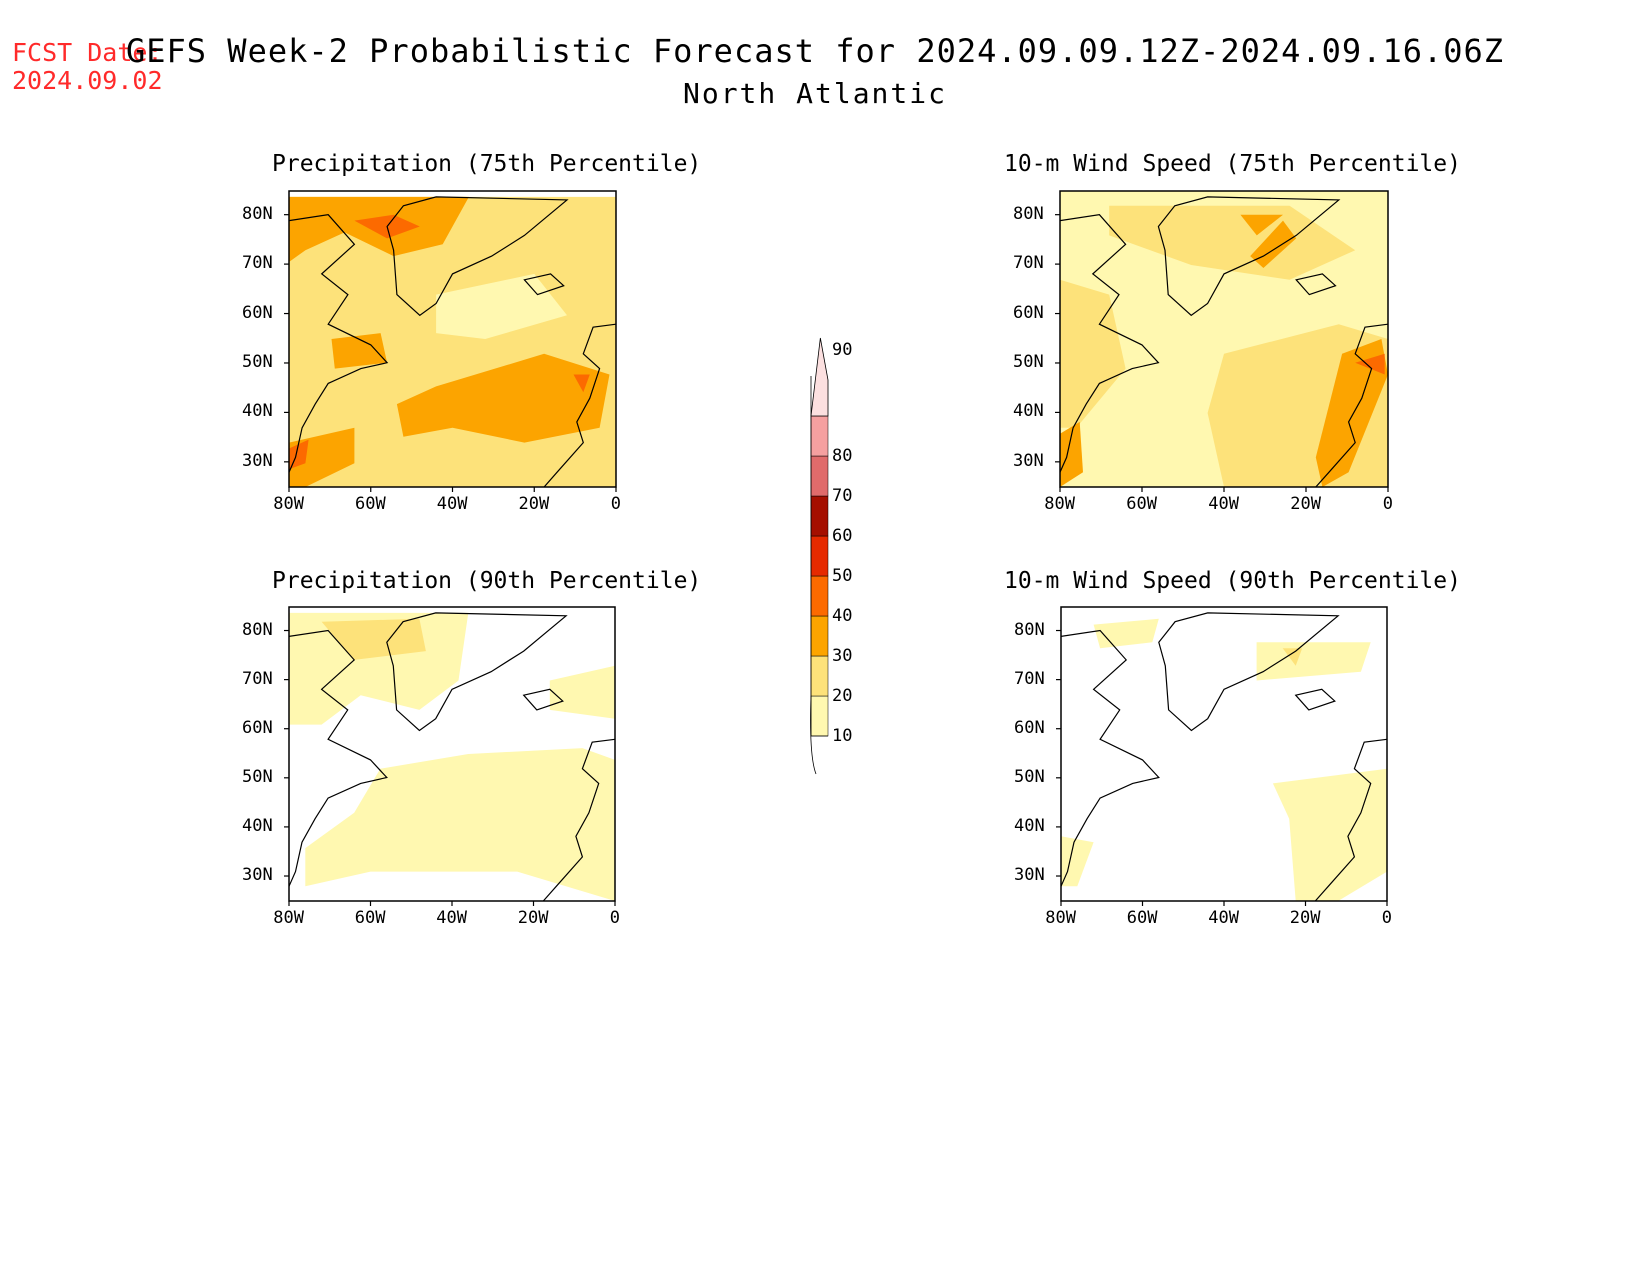 This screenshot has height=1275, width=1650. I want to click on panel-title-wind-75: 10-m Wind Speed (75th Percentile), so click(1232, 164).